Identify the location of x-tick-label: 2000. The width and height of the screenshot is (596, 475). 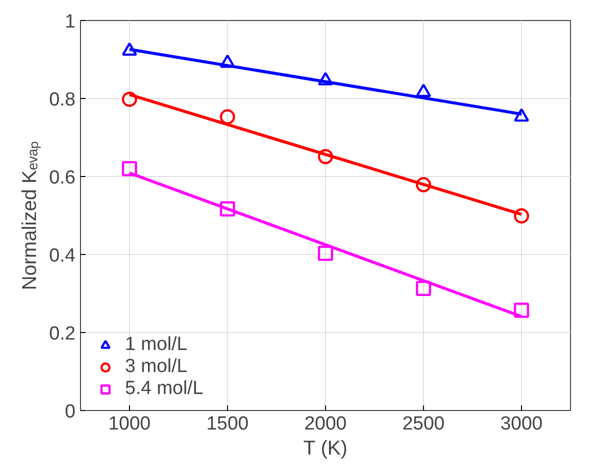
(325, 424).